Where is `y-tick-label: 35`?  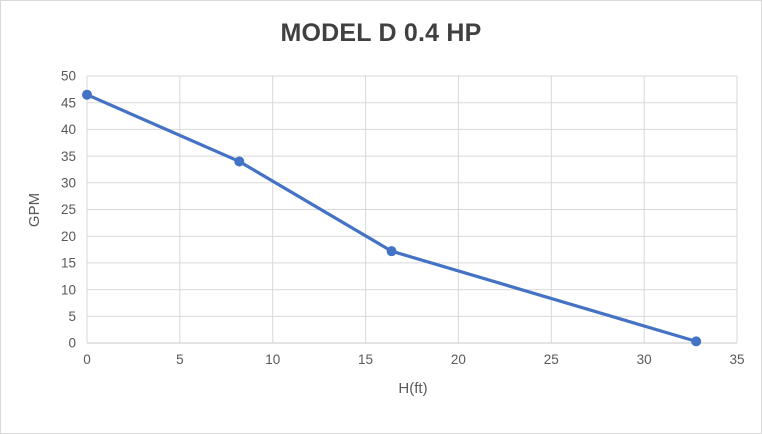
y-tick-label: 35 is located at coordinates (68, 156).